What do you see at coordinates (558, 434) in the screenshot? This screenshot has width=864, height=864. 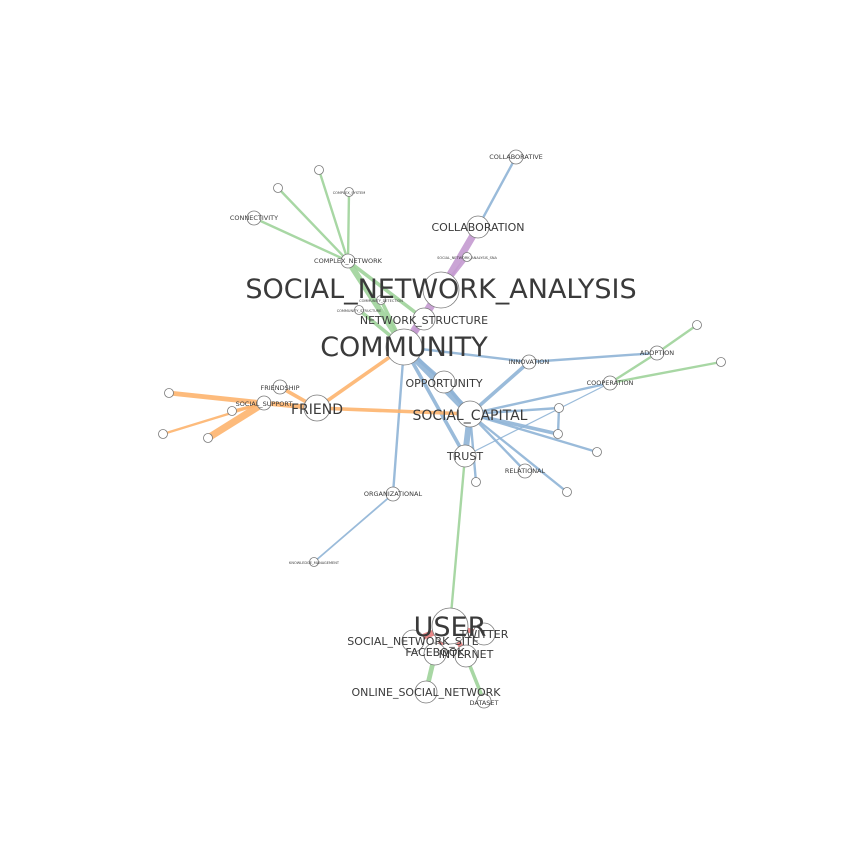 I see `node-sc-leaf2` at bounding box center [558, 434].